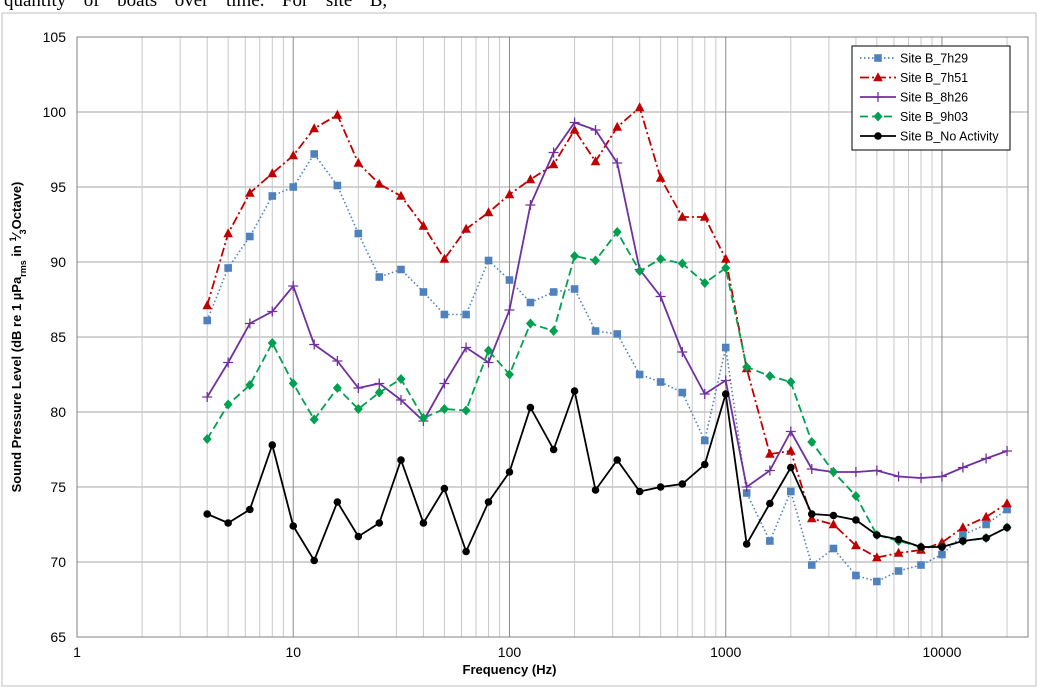 Image resolution: width=1038 pixels, height=687 pixels. What do you see at coordinates (725, 652) in the screenshot?
I see `x-tick-label: 1000` at bounding box center [725, 652].